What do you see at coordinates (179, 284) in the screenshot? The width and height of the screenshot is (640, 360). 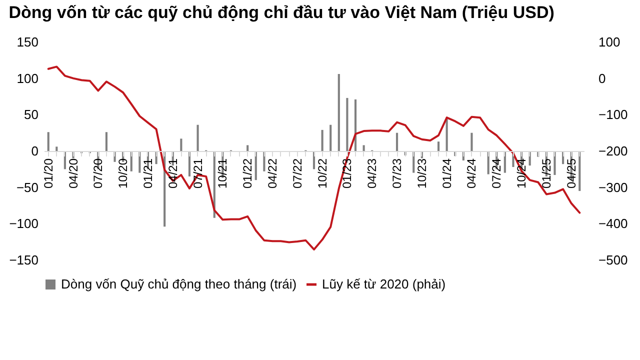 I see `legend-label: Dòng vốn Quỹ chủ động theo tháng (trái)` at bounding box center [179, 284].